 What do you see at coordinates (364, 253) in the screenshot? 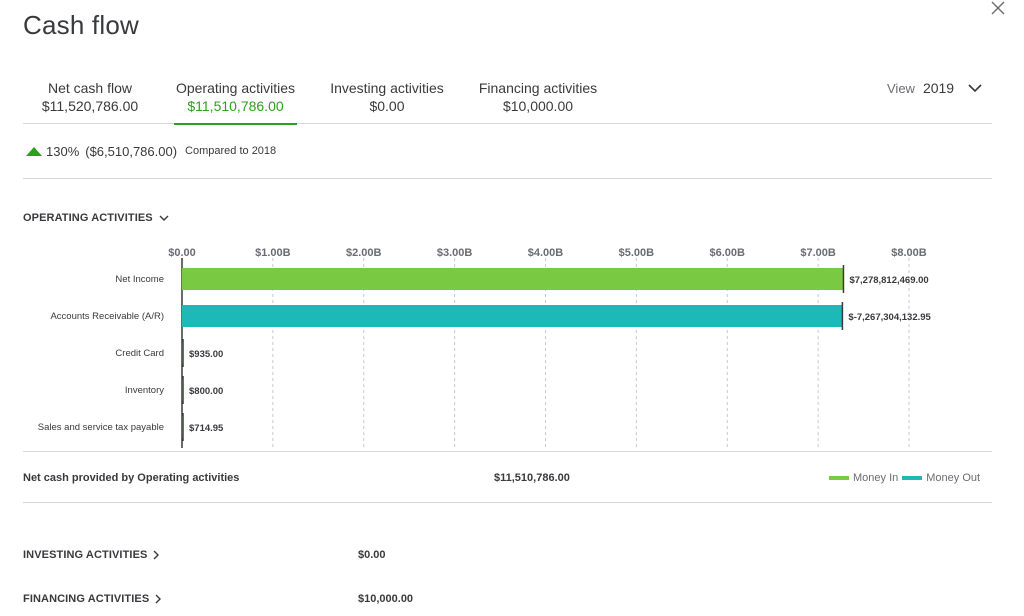
I see `x-tick-label: $2.00B` at bounding box center [364, 253].